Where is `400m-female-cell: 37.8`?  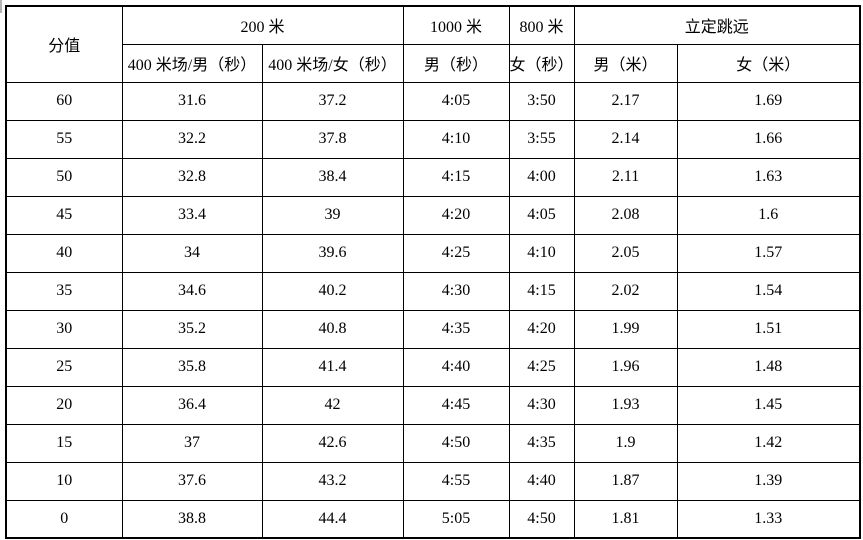
400m-female-cell: 37.8 is located at coordinates (332, 139).